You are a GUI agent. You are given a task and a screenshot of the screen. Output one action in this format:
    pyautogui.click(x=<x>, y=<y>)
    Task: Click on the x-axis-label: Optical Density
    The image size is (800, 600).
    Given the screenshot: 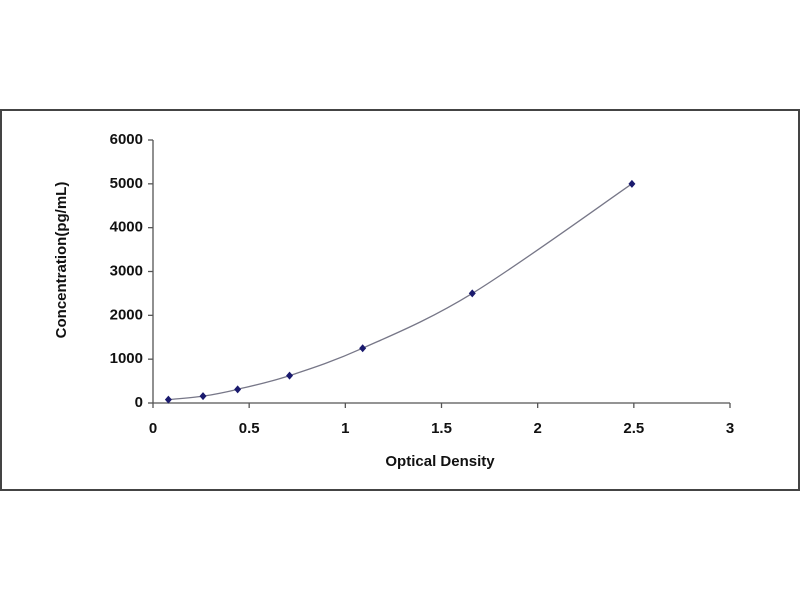 What is the action you would take?
    pyautogui.click(x=440, y=461)
    